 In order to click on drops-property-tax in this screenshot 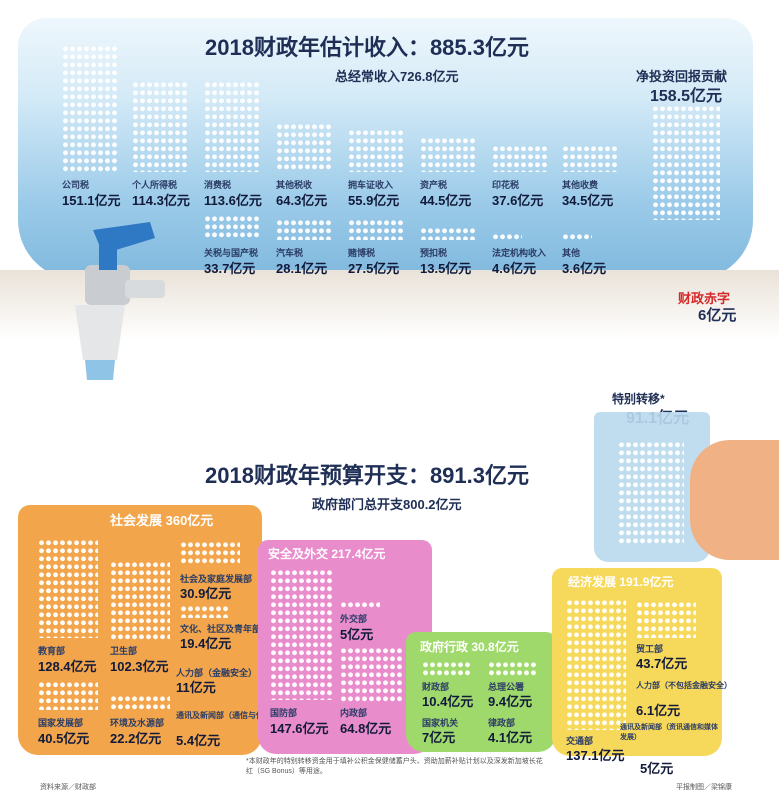, I will do `click(448, 154)`.